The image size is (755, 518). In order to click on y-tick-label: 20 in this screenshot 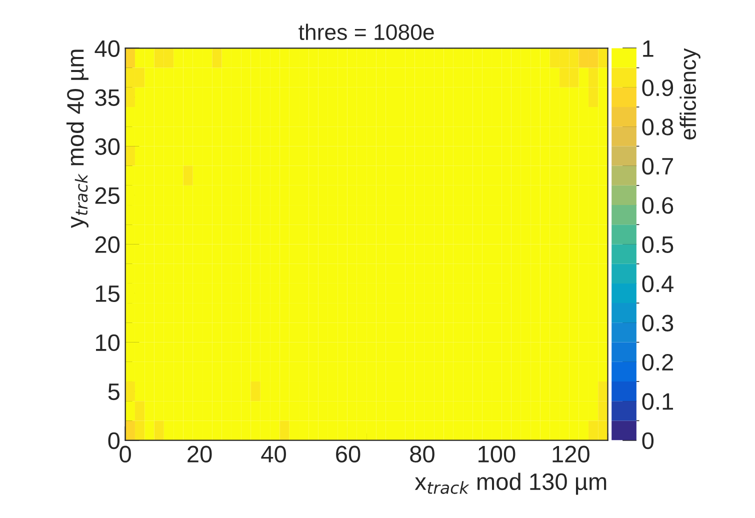, I will do `click(107, 245)`.